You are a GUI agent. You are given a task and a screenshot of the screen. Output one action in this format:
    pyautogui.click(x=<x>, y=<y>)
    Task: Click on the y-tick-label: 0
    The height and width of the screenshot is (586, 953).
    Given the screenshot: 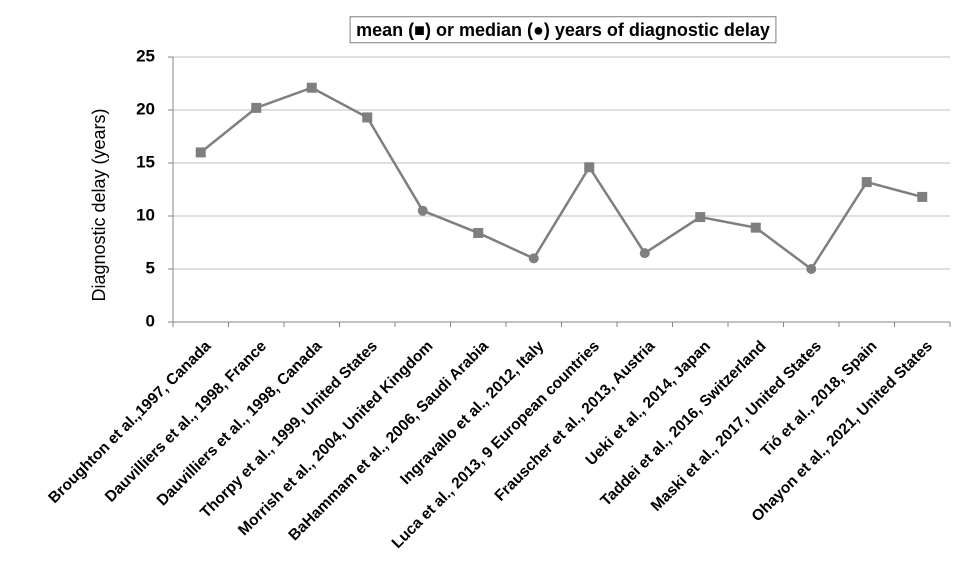 What is the action you would take?
    pyautogui.click(x=150, y=320)
    